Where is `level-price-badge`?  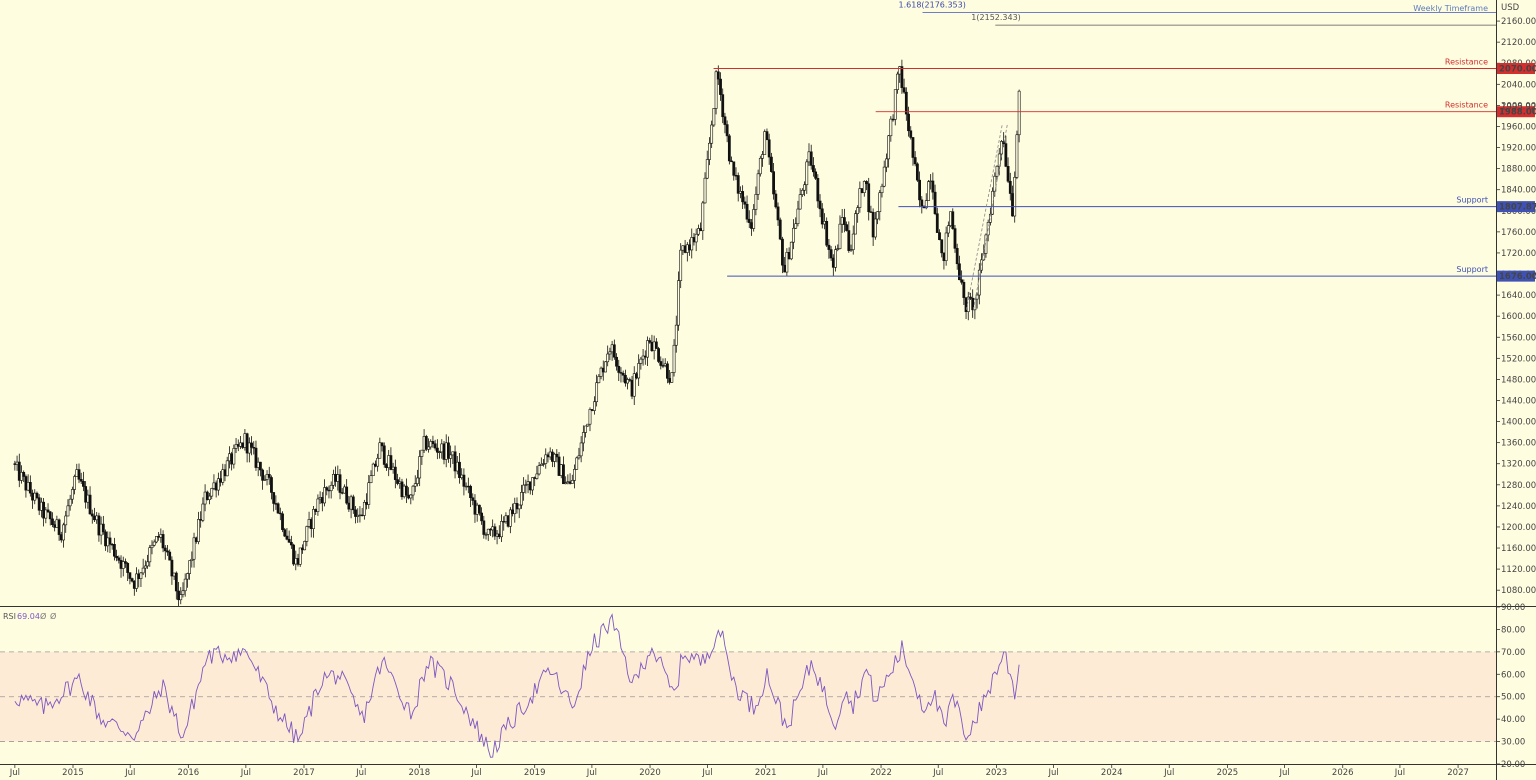 level-price-badge is located at coordinates (1516, 207).